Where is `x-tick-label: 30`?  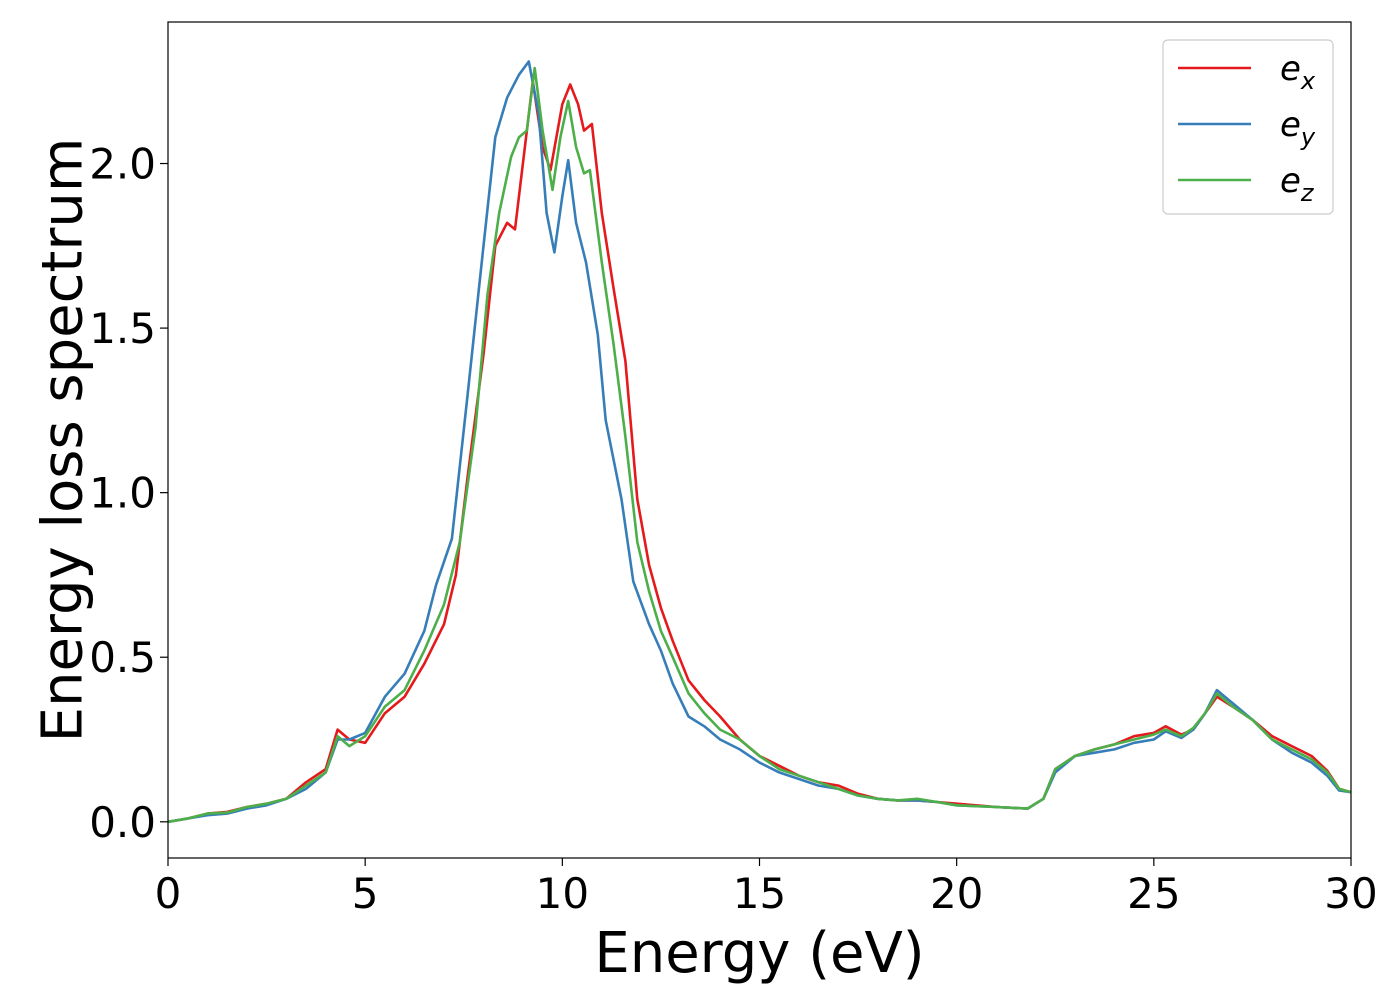 x-tick-label: 30 is located at coordinates (1350, 893).